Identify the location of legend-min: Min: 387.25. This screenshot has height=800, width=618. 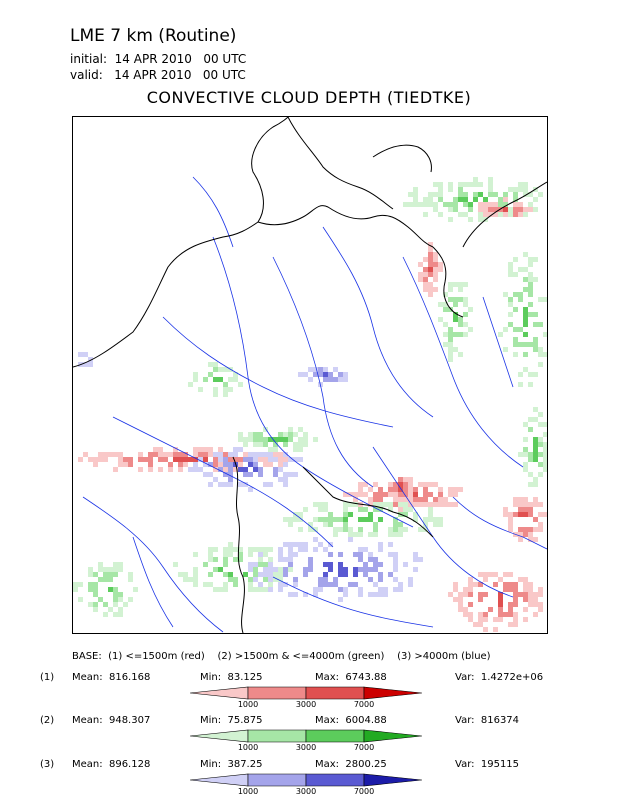
(231, 764).